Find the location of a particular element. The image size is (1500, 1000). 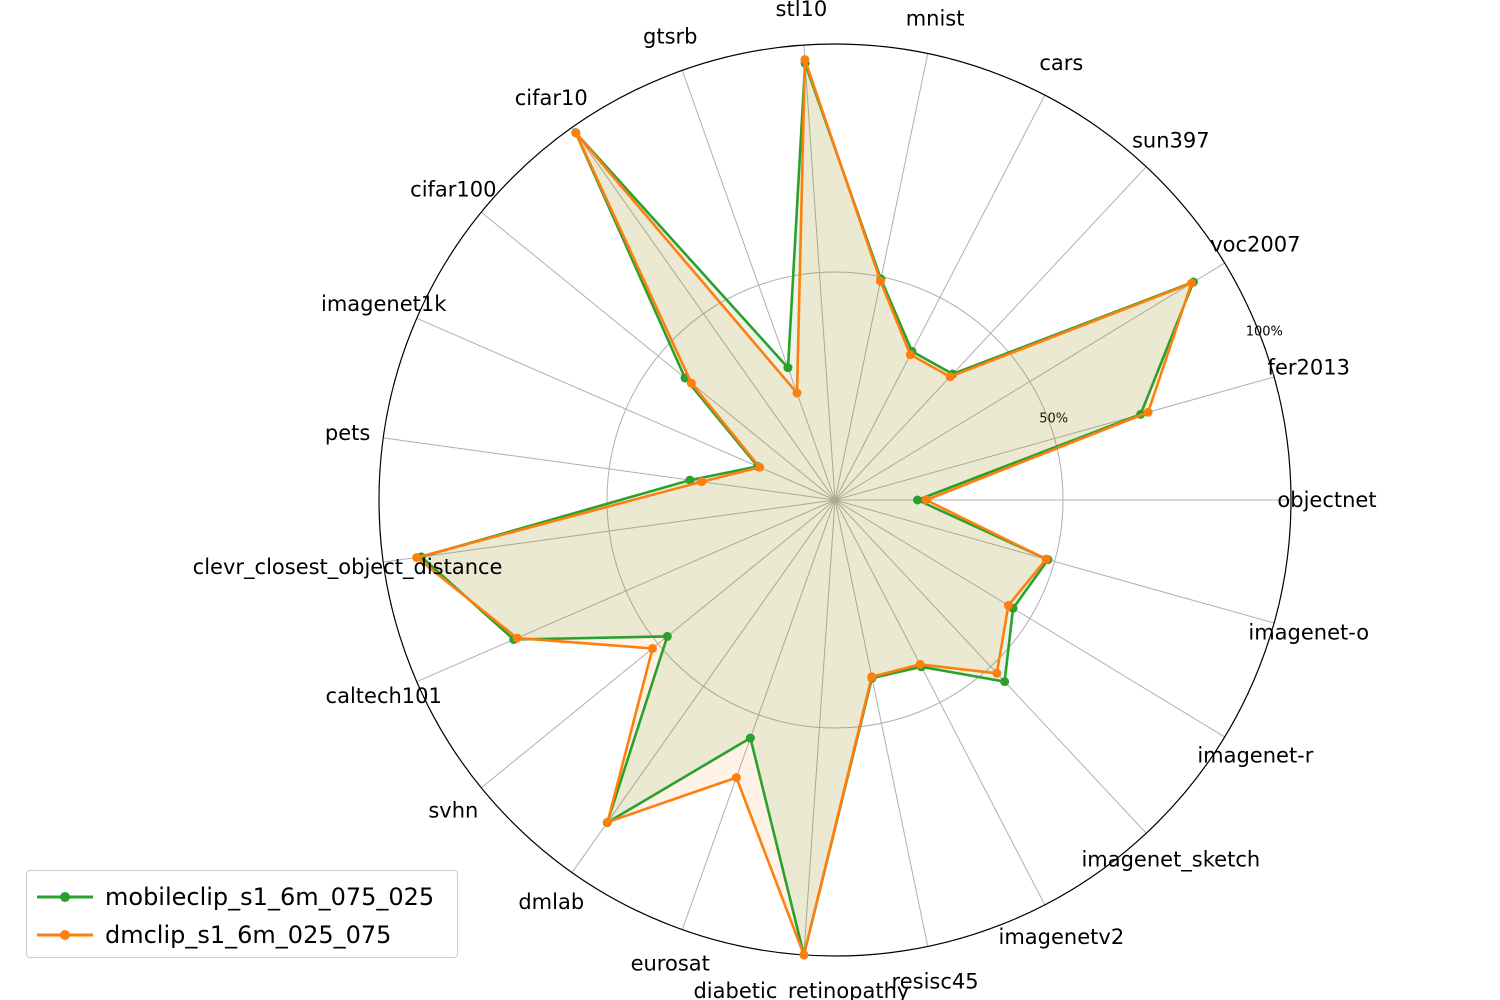

legend-label: dmclip_s1_6m_025_075 is located at coordinates (248, 935).